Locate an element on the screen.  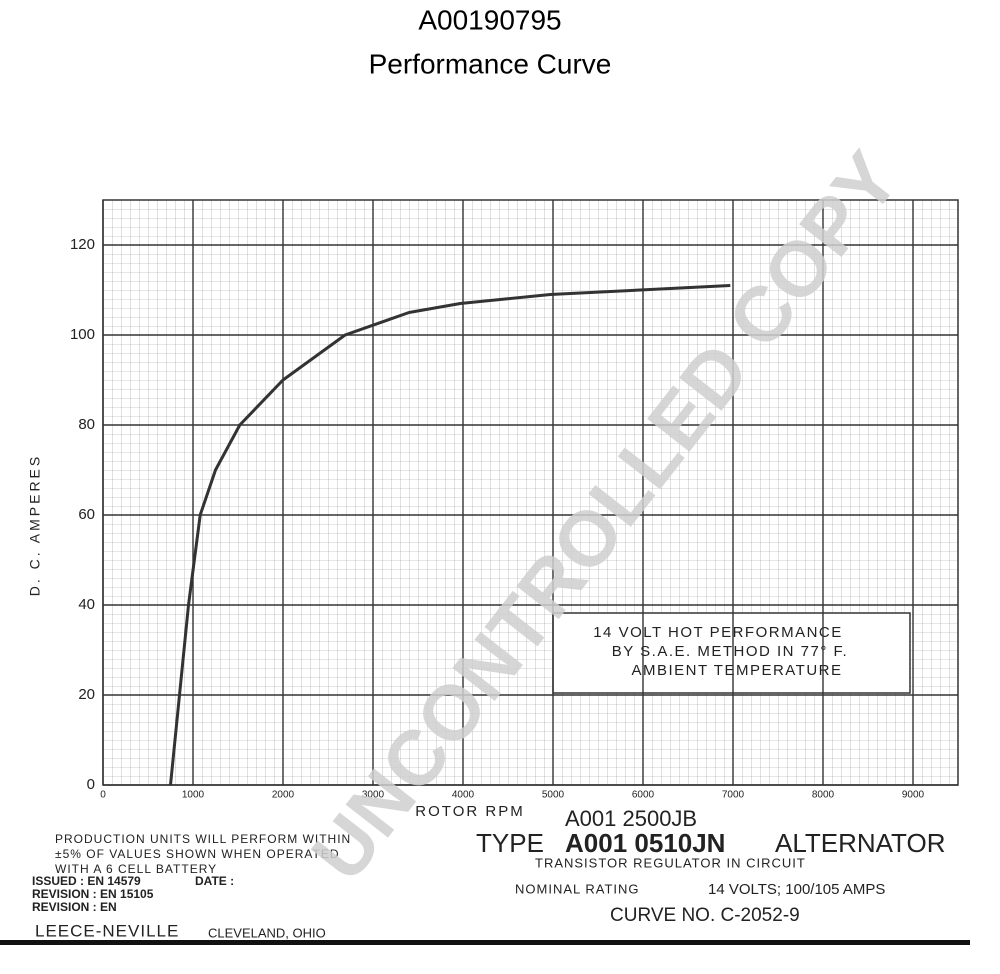
bottom-rule is located at coordinates (485, 942).